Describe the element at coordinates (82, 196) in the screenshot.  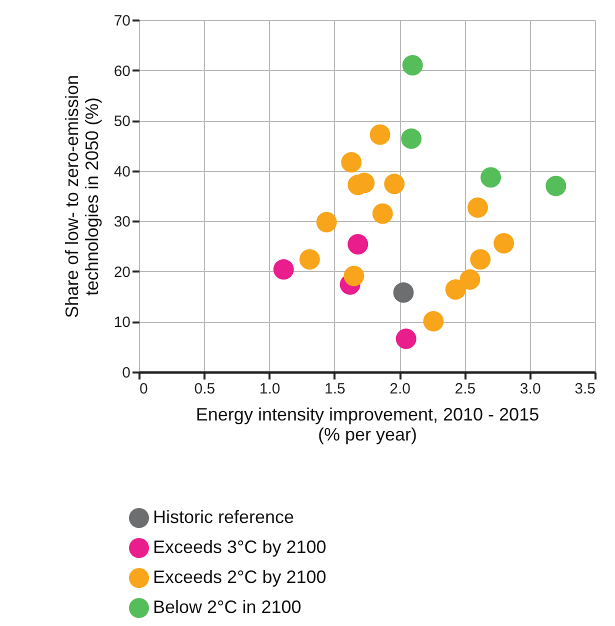
I see `y-axis-title: Share of low- to zero-emission technologies in 2050 (%)` at that location.